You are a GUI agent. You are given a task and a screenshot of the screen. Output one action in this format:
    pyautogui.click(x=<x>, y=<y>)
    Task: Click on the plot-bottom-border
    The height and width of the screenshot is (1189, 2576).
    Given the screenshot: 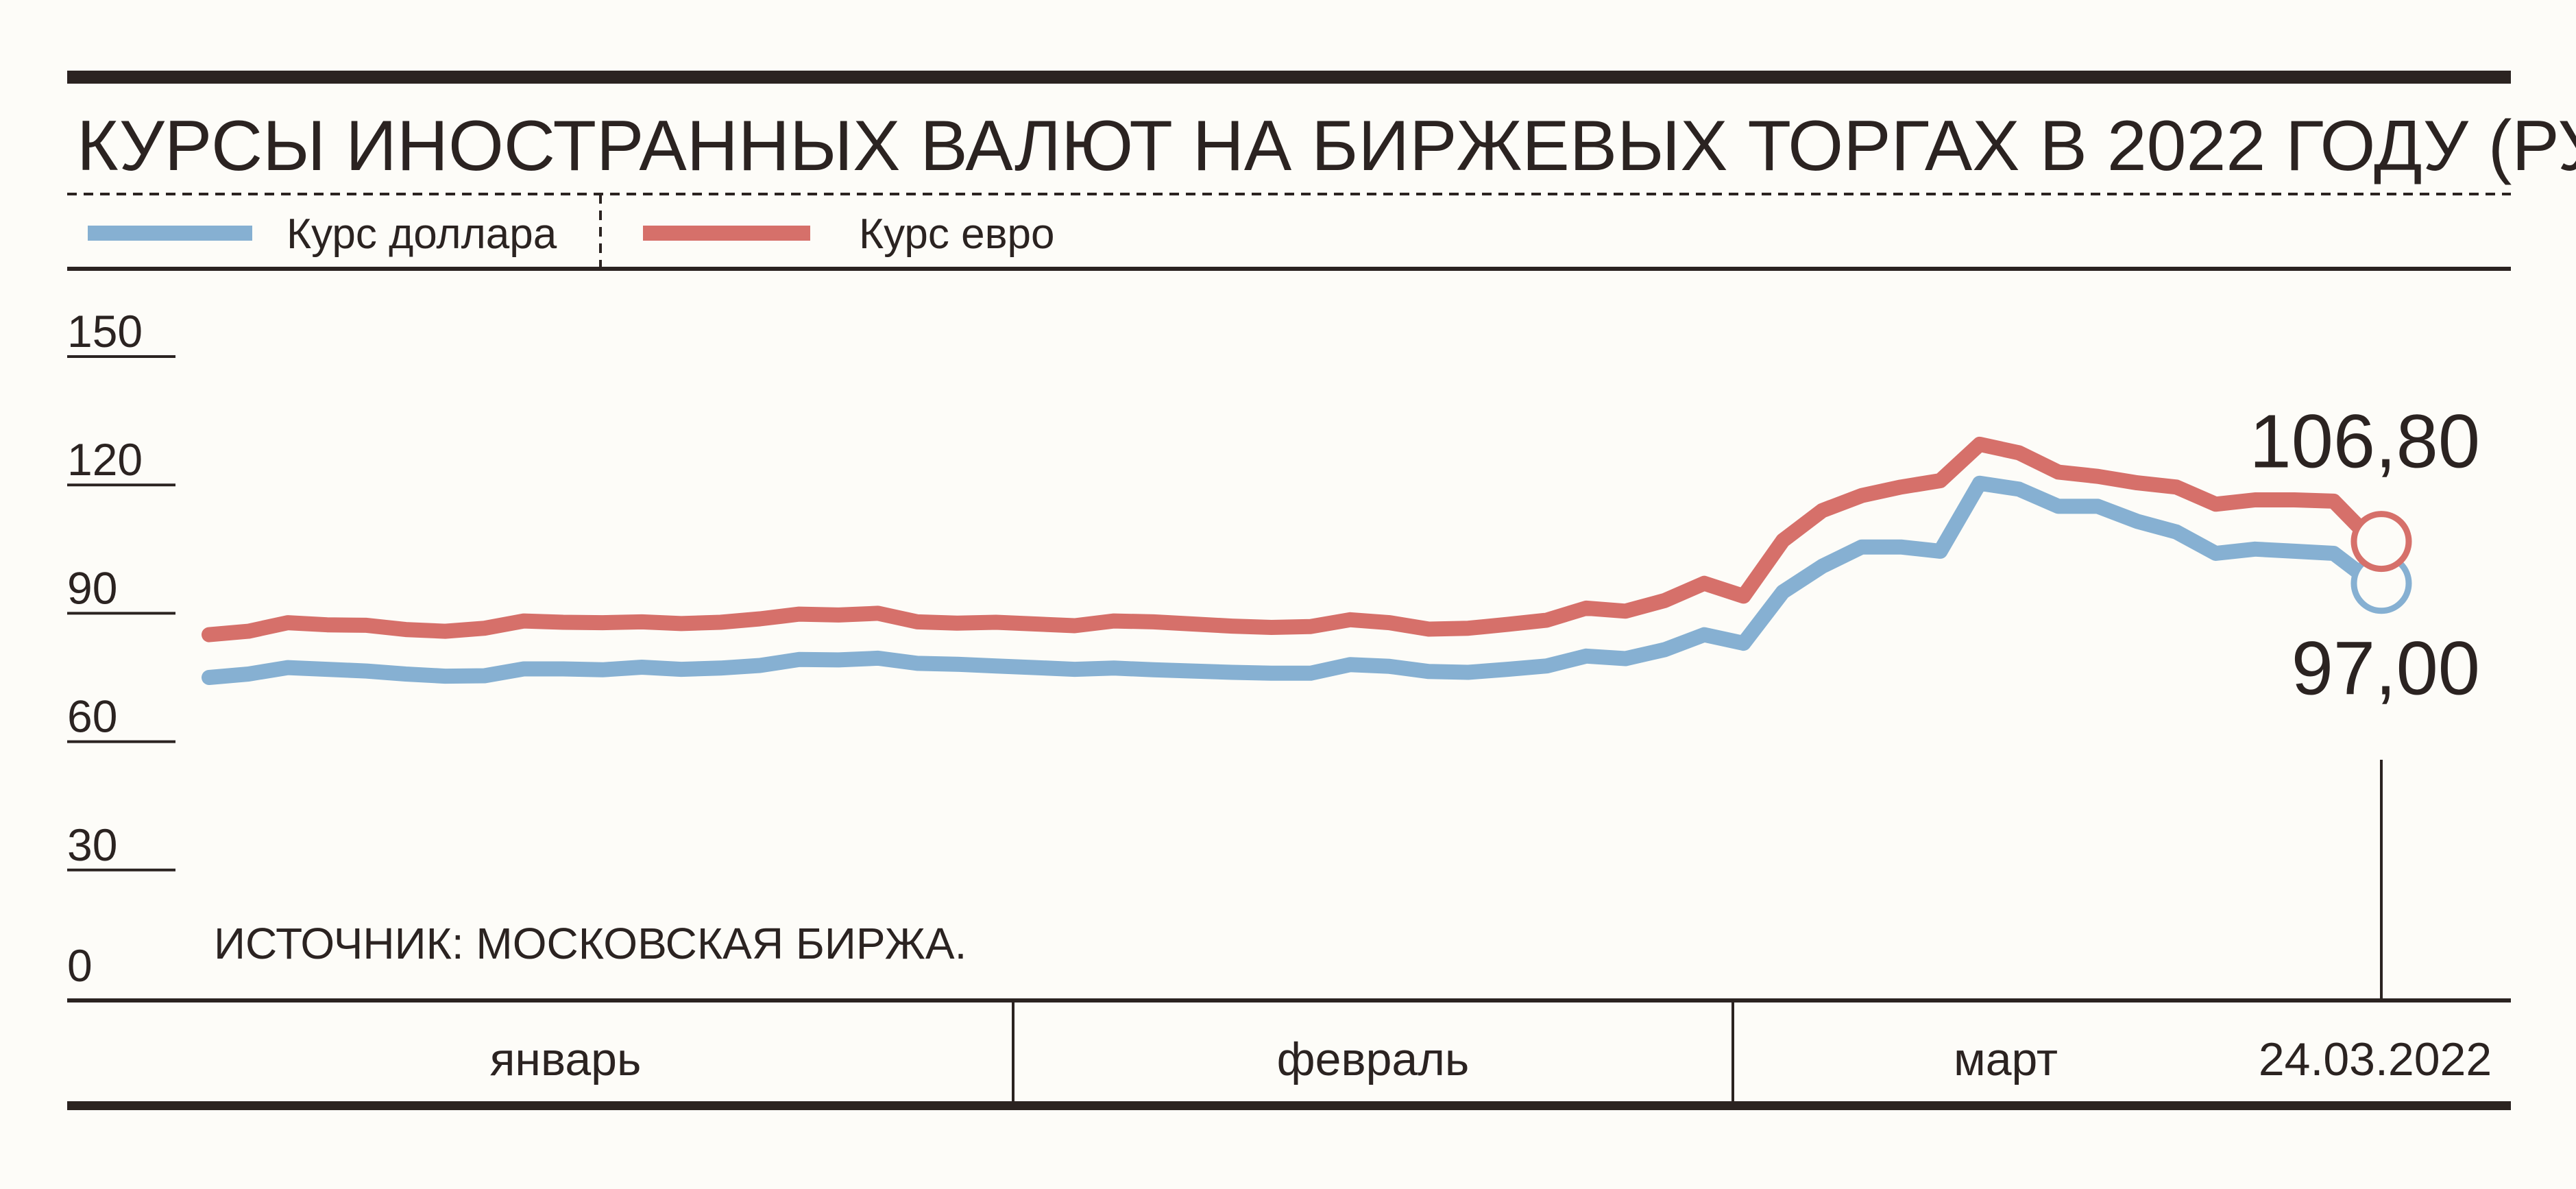 What is the action you would take?
    pyautogui.click(x=1289, y=1000)
    